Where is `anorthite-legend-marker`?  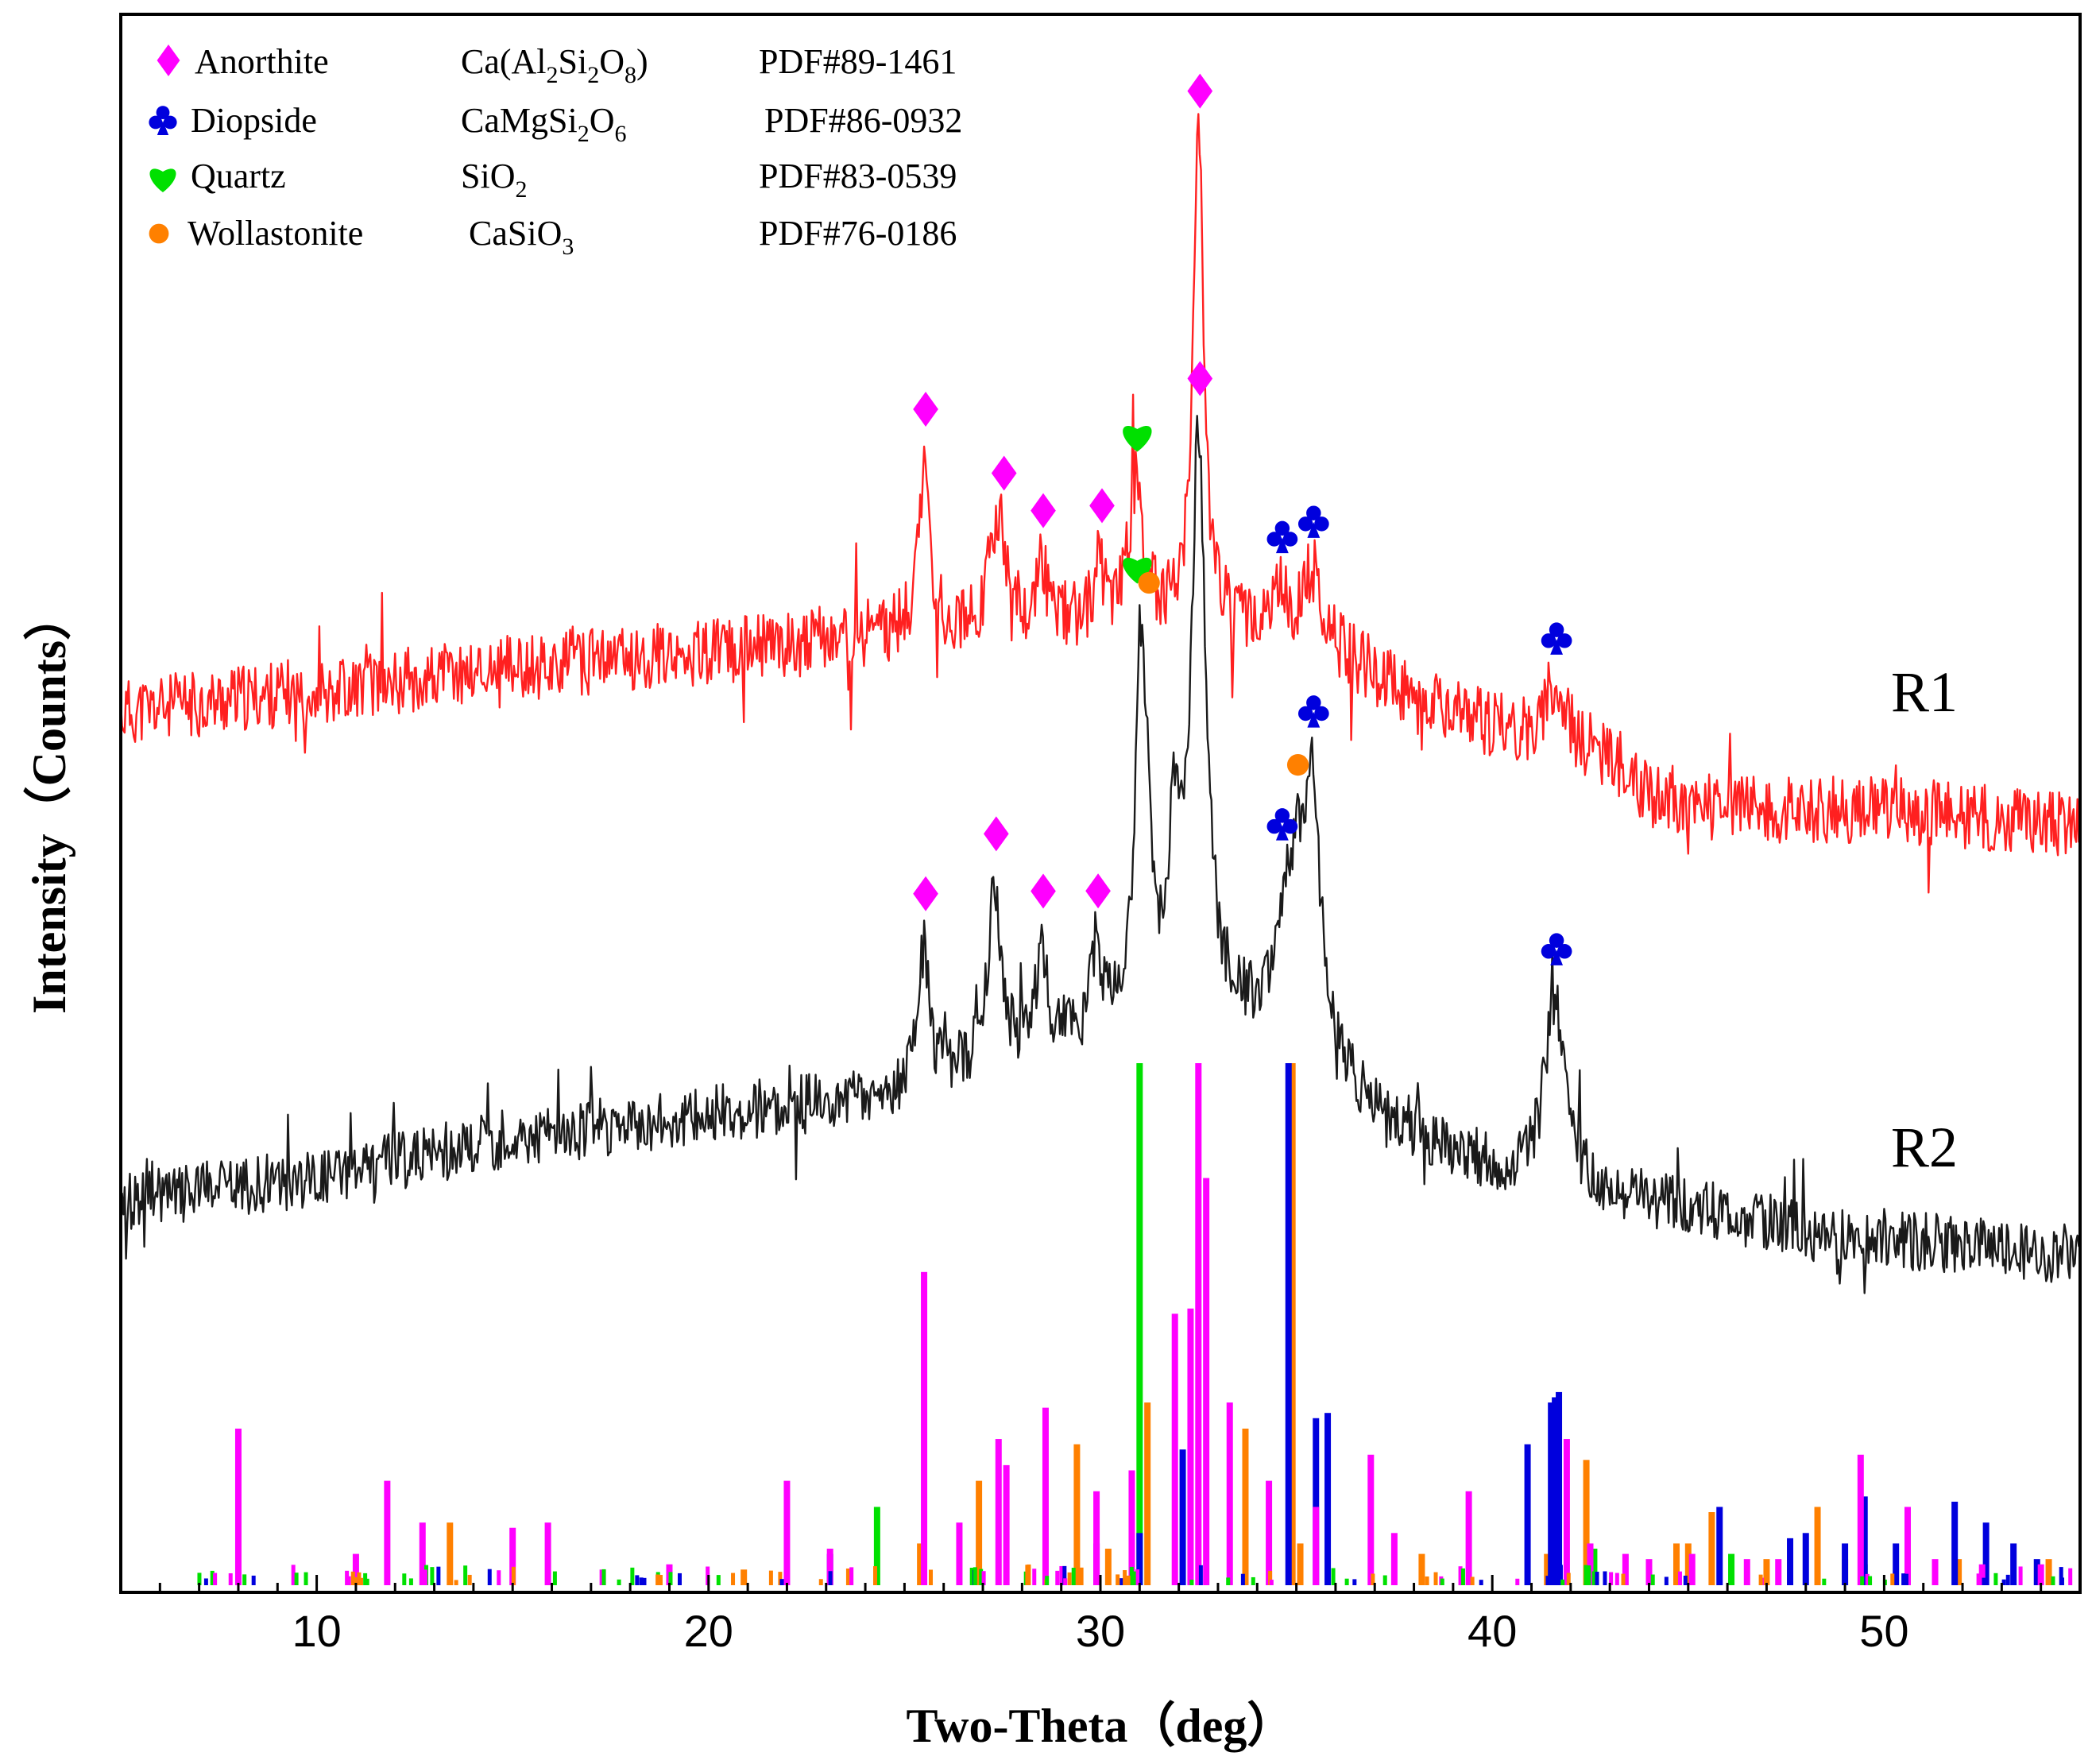 anorthite-legend-marker is located at coordinates (168, 60).